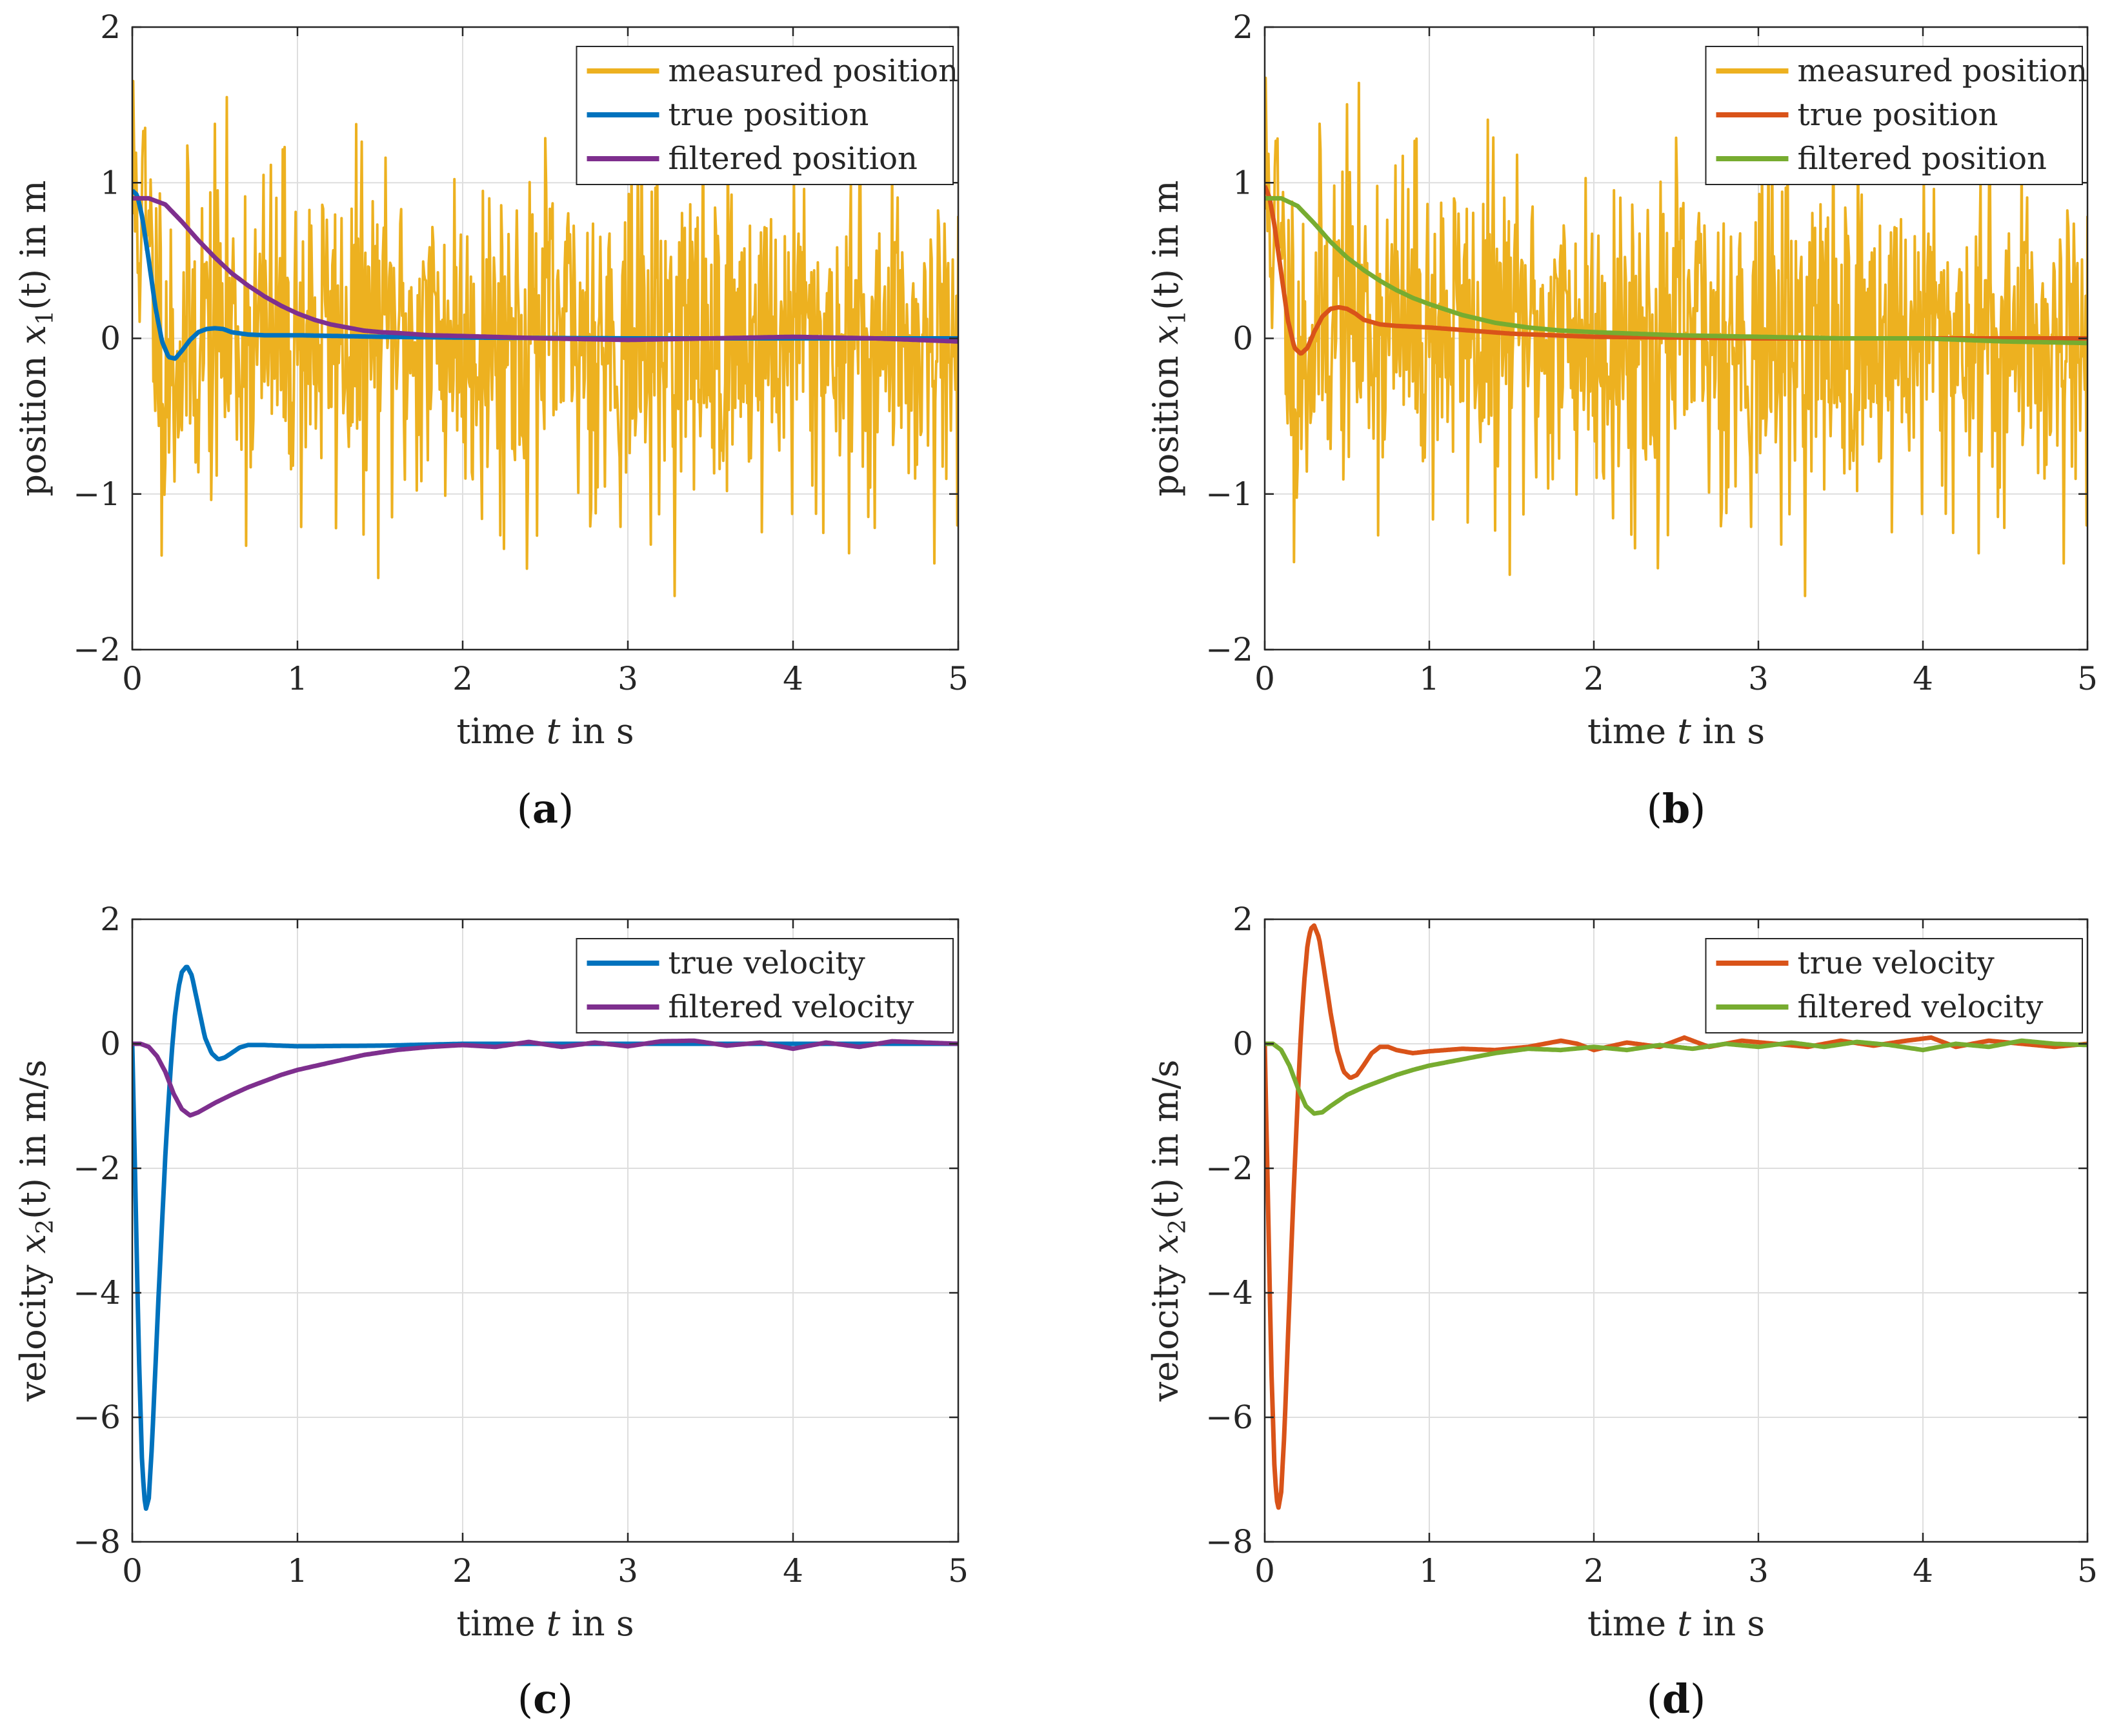  What do you see at coordinates (546, 1698) in the screenshot?
I see `panel-caption: (c)` at bounding box center [546, 1698].